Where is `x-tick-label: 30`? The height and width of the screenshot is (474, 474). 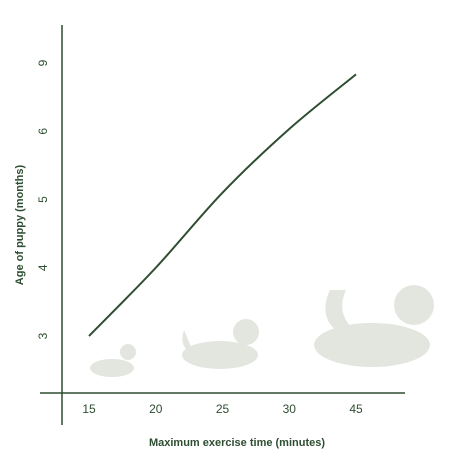 x-tick-label: 30 is located at coordinates (290, 409).